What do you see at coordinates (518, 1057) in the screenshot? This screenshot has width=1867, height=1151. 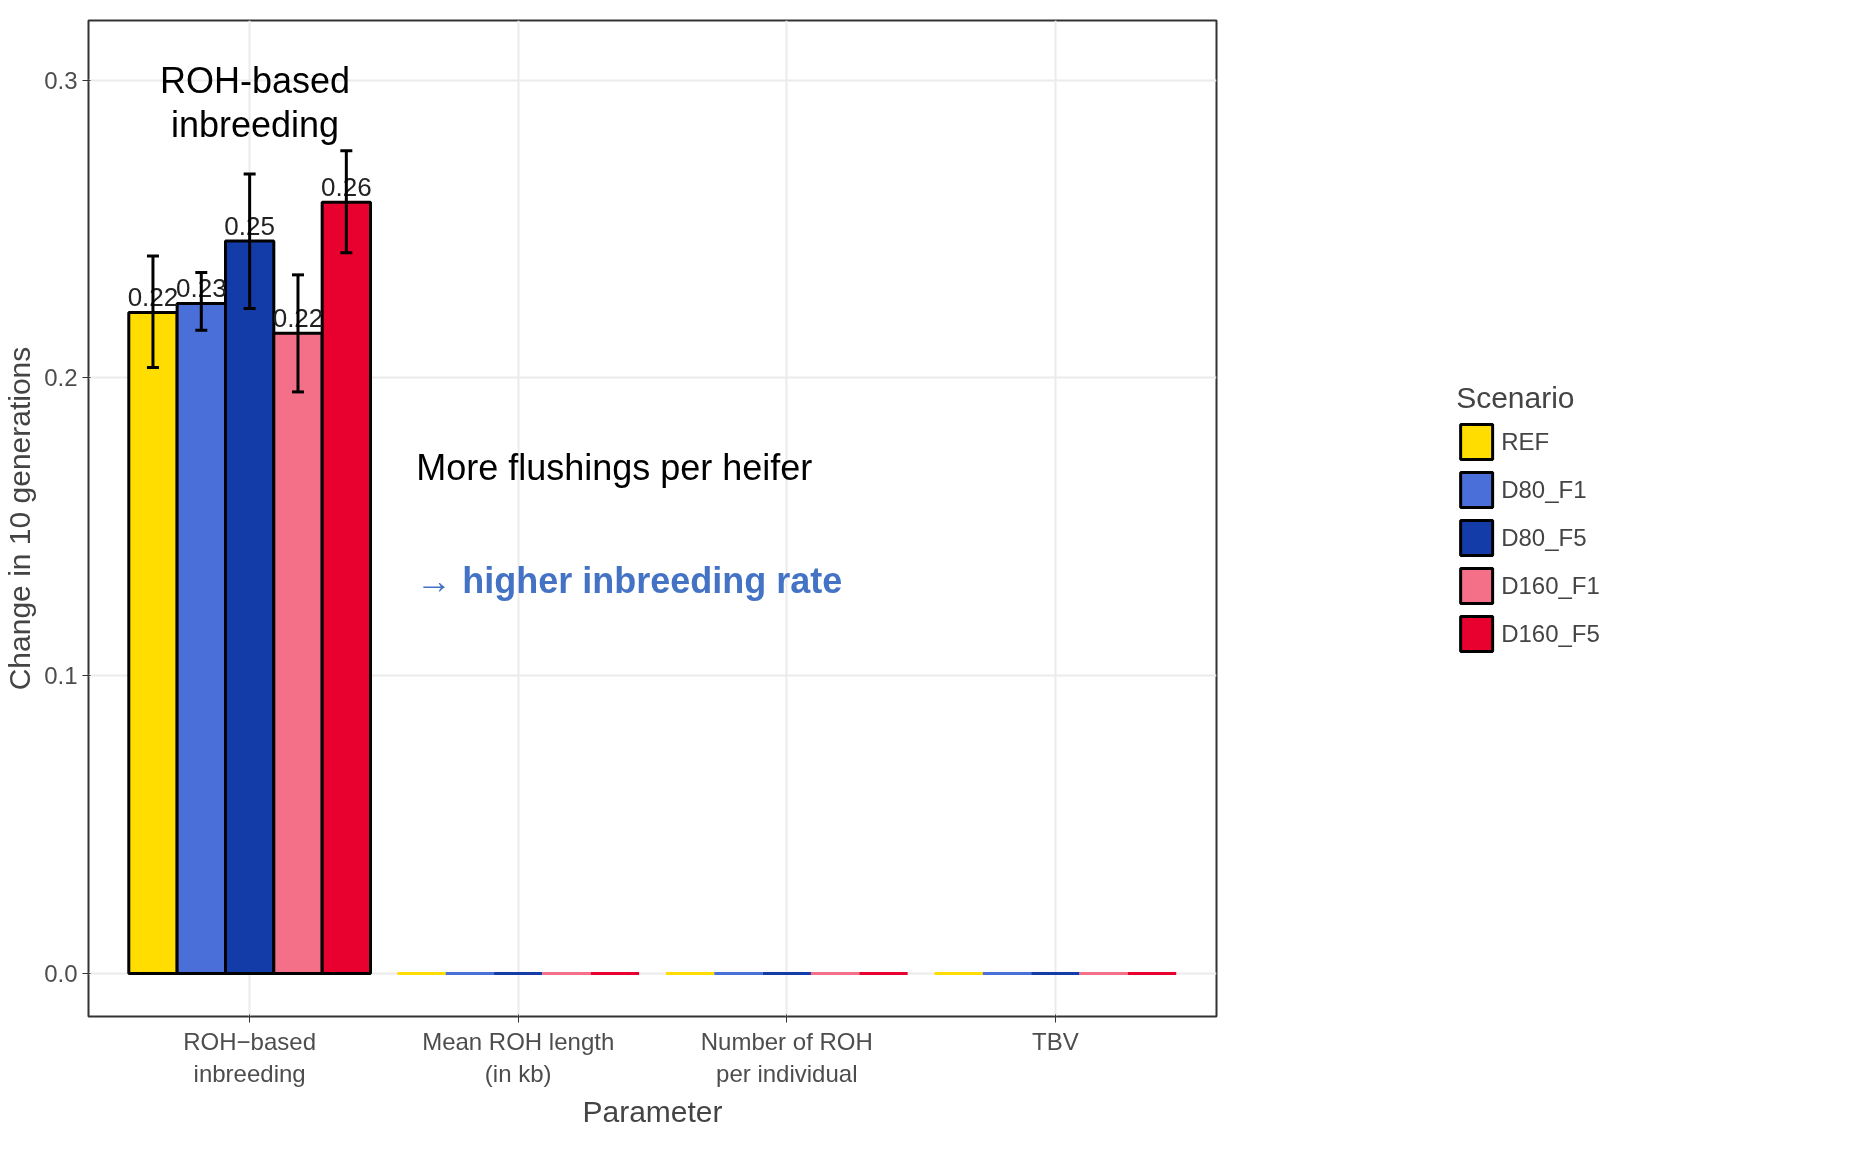 I see `x-tick-label: Mean ROH length (in kb)` at bounding box center [518, 1057].